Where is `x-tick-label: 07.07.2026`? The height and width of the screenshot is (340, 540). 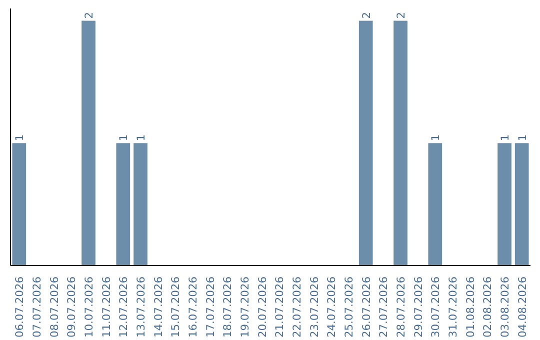
x-tick-label: 07.07.2026 is located at coordinates (37, 307).